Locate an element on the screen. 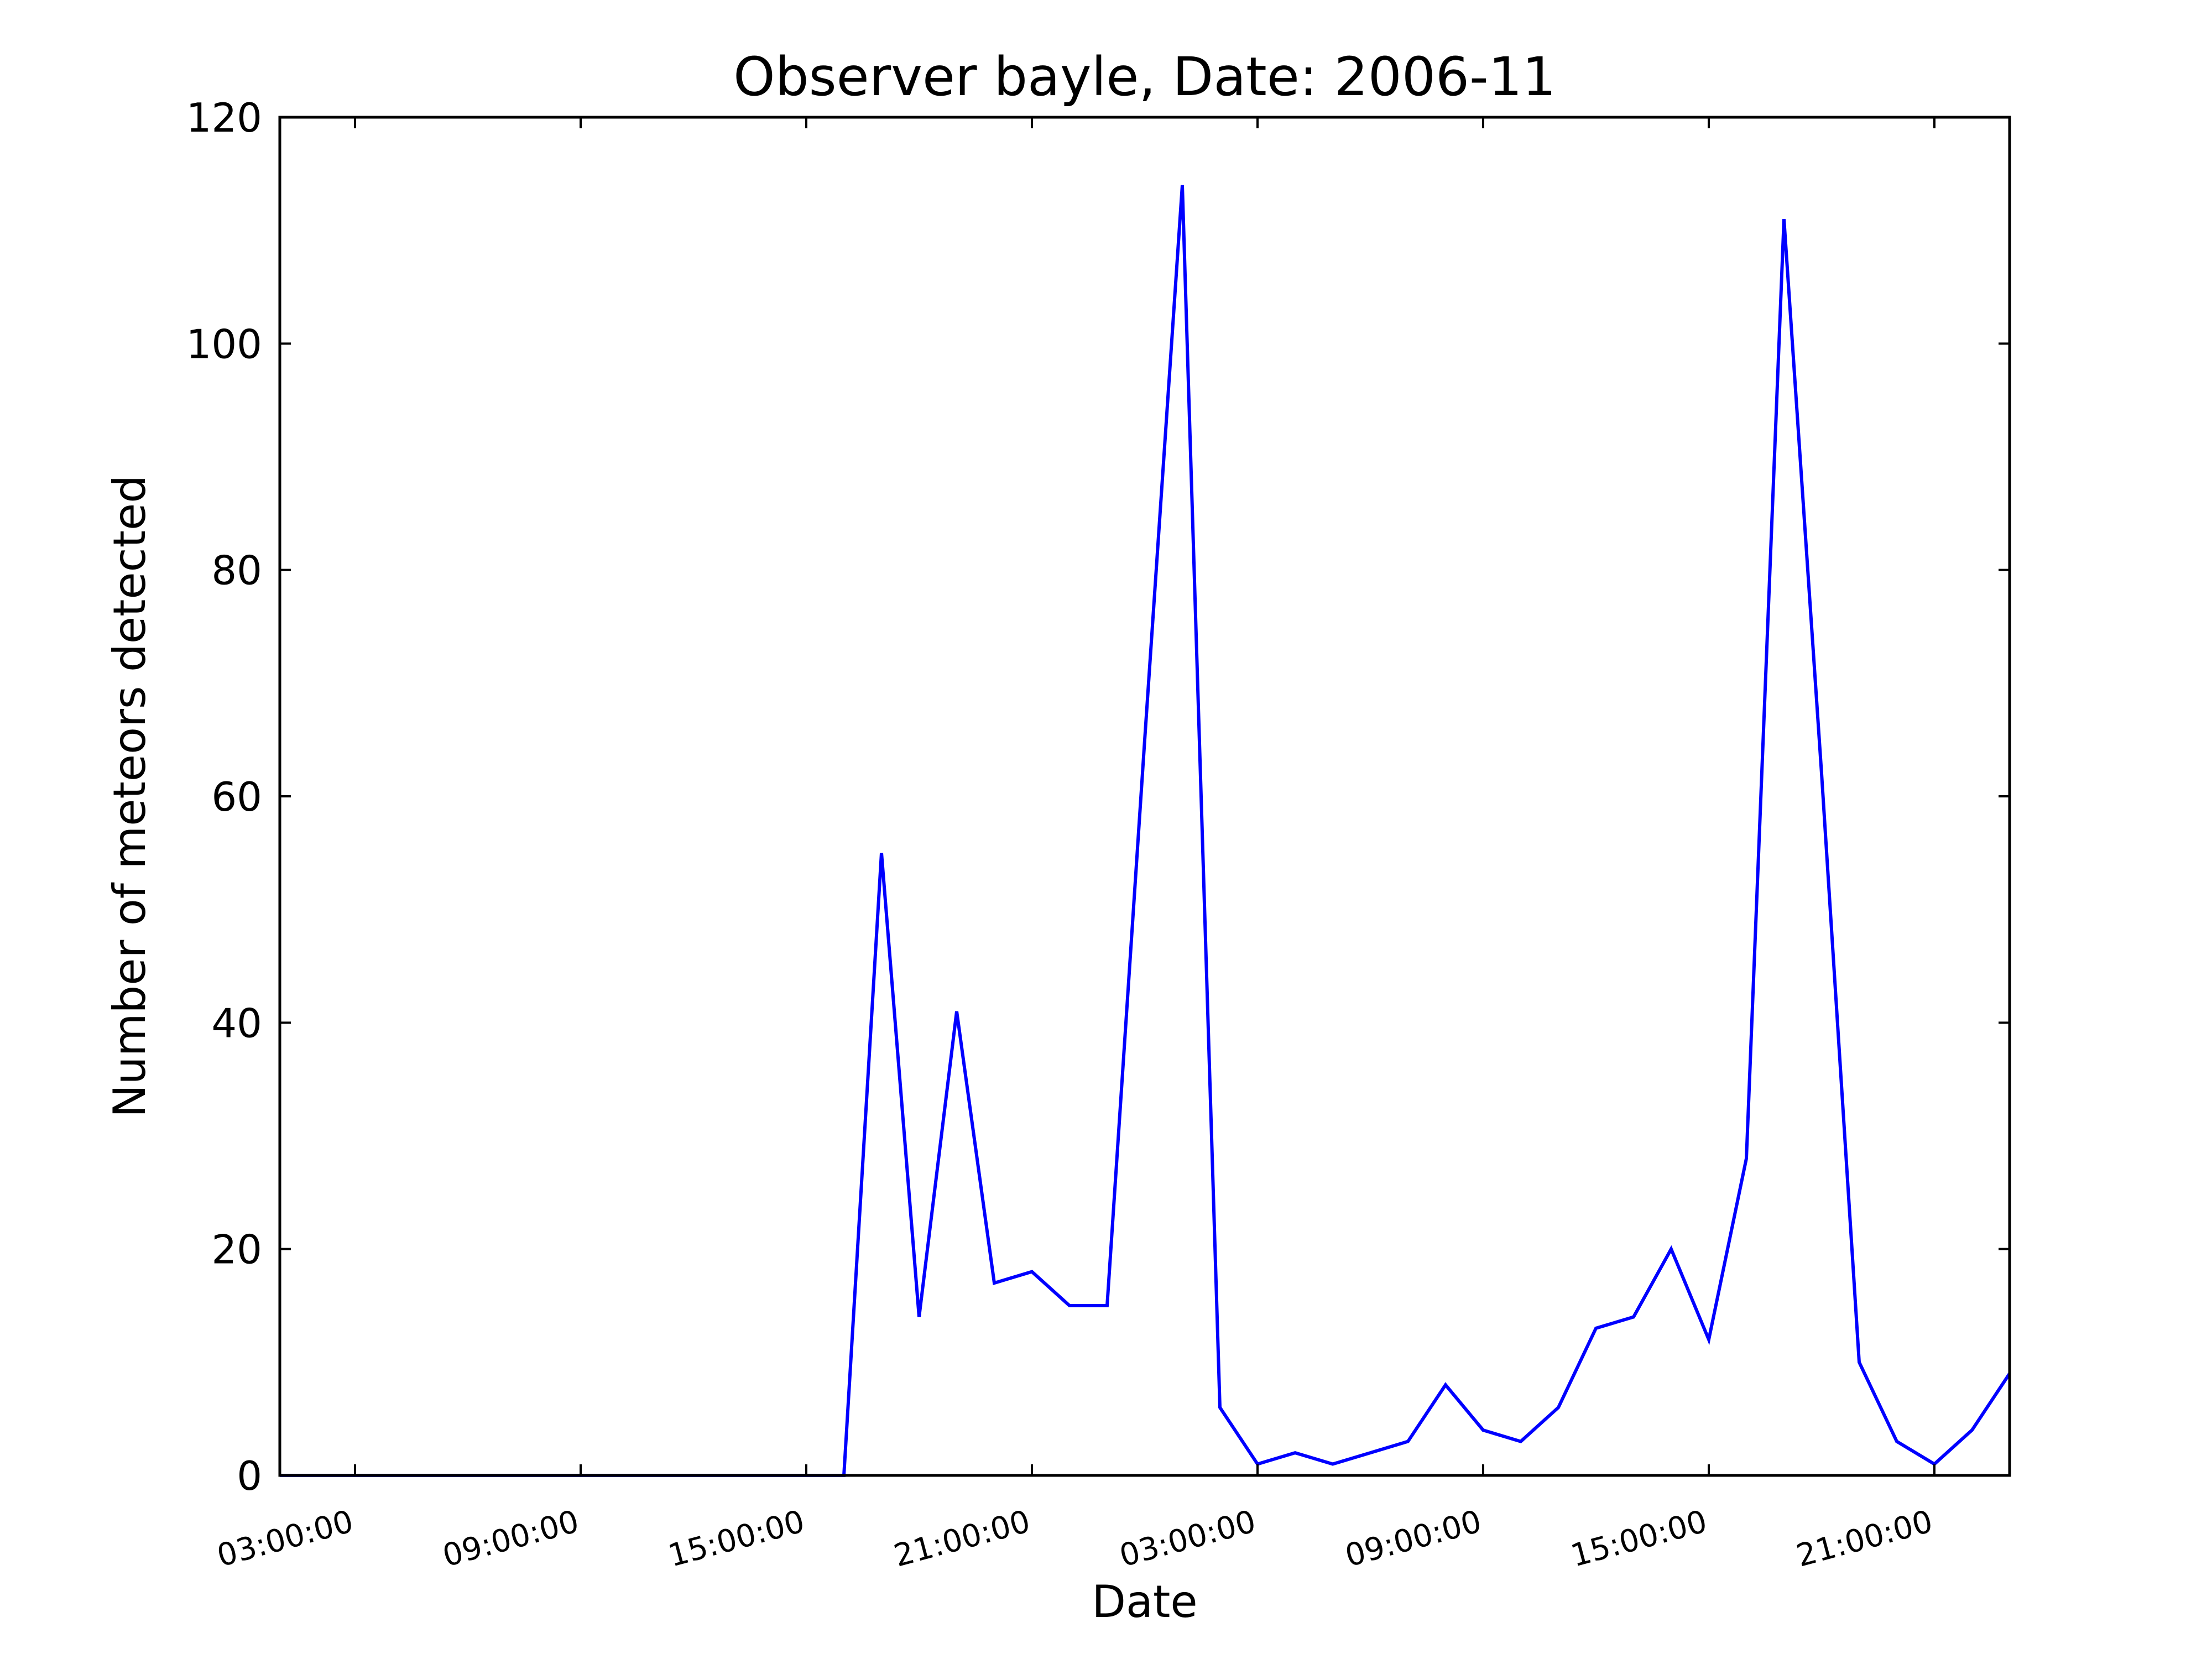  y-tick-label: 40 is located at coordinates (237, 1023).